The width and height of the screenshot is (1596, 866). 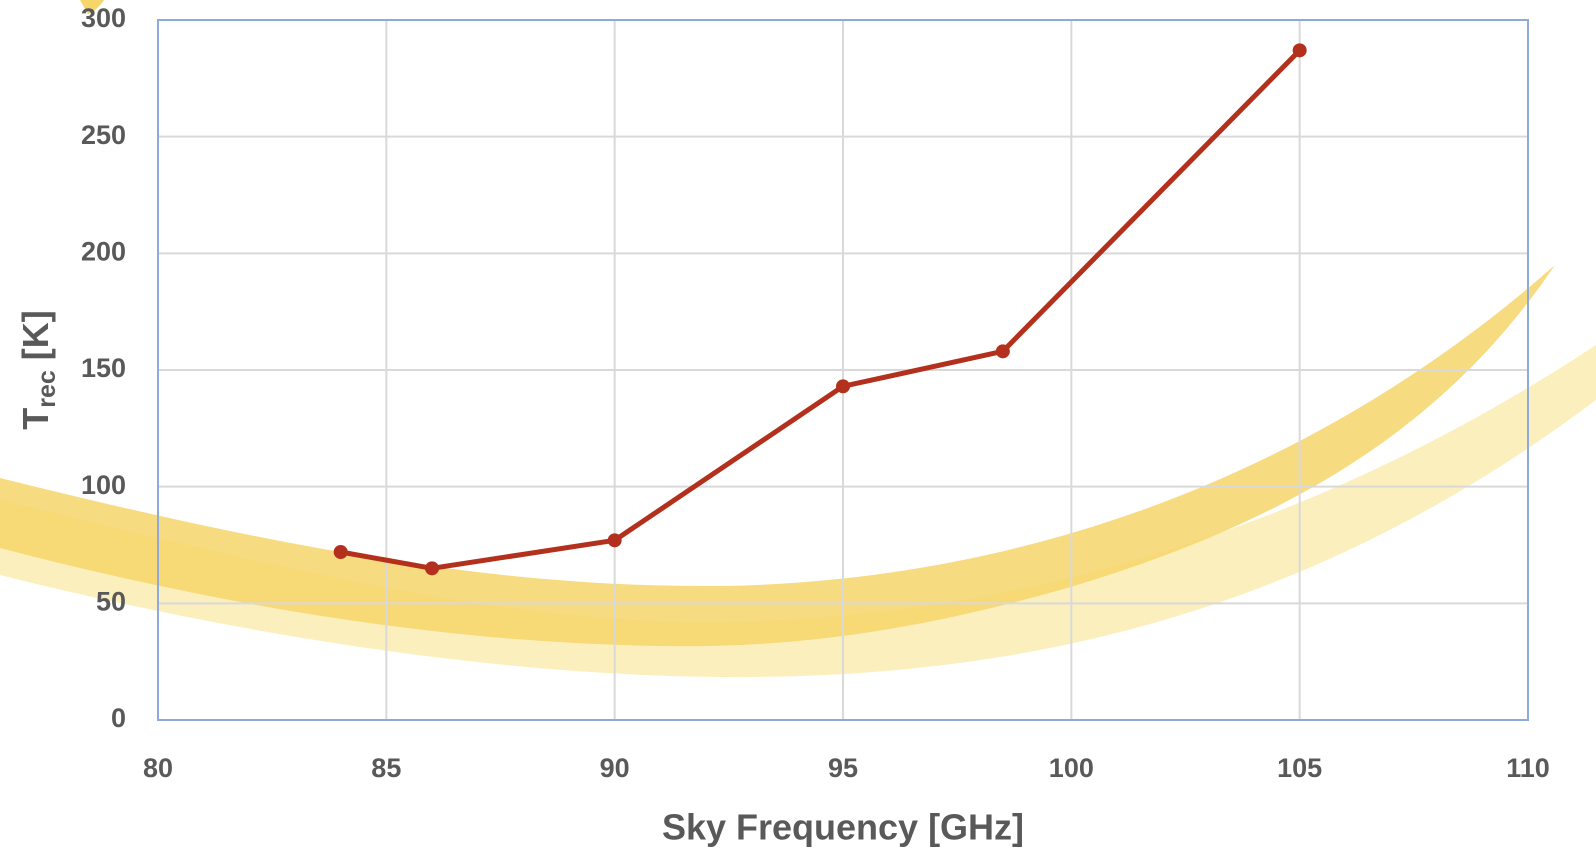 What do you see at coordinates (103, 485) in the screenshot?
I see `y-tick-label: 100` at bounding box center [103, 485].